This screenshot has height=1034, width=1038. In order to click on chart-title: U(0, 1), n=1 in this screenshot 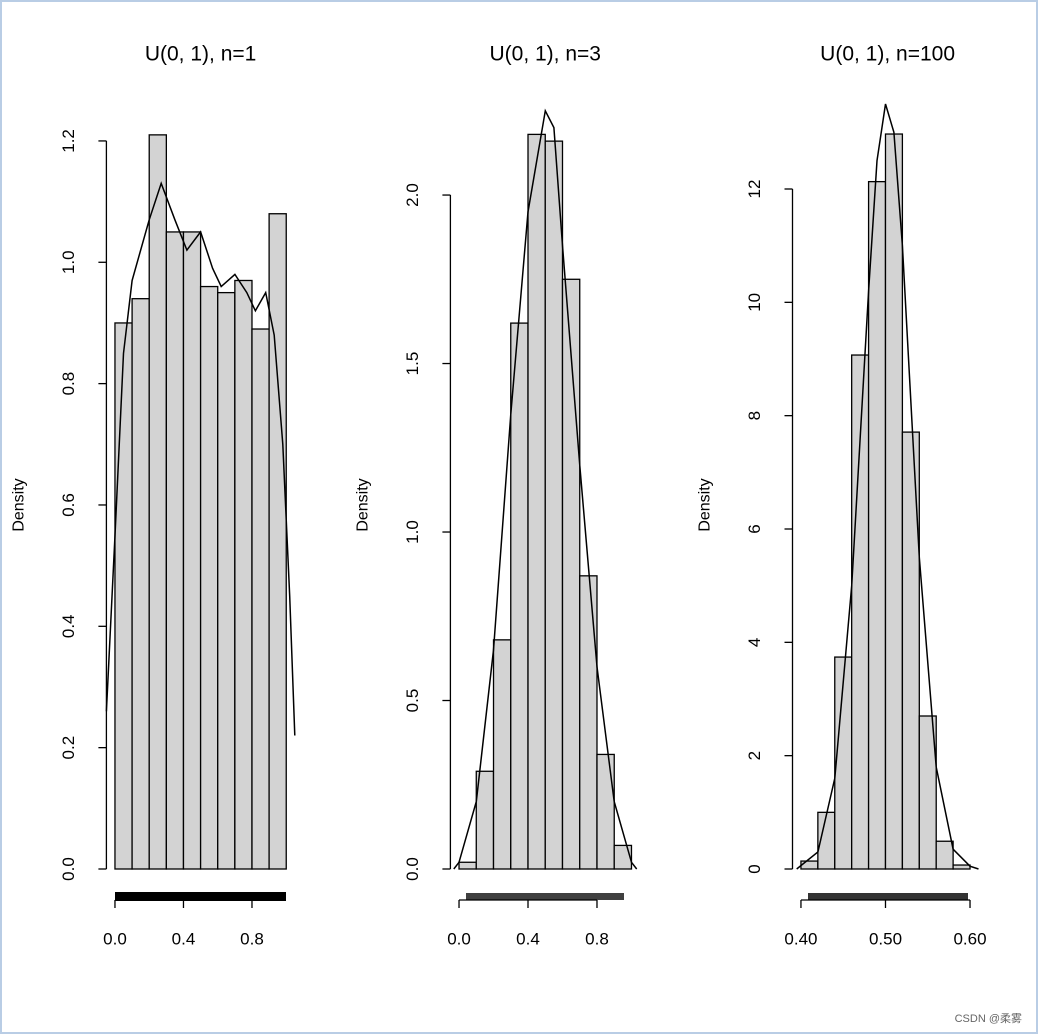, I will do `click(200, 54)`.